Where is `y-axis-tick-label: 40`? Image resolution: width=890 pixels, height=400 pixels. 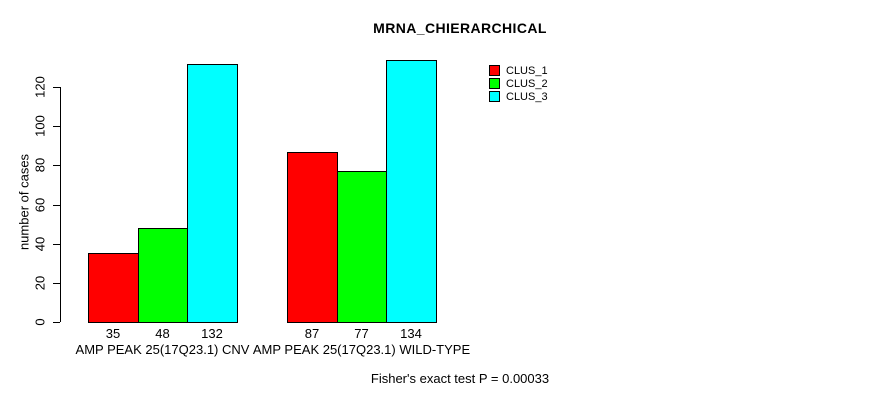 y-axis-tick-label: 40 is located at coordinates (40, 243).